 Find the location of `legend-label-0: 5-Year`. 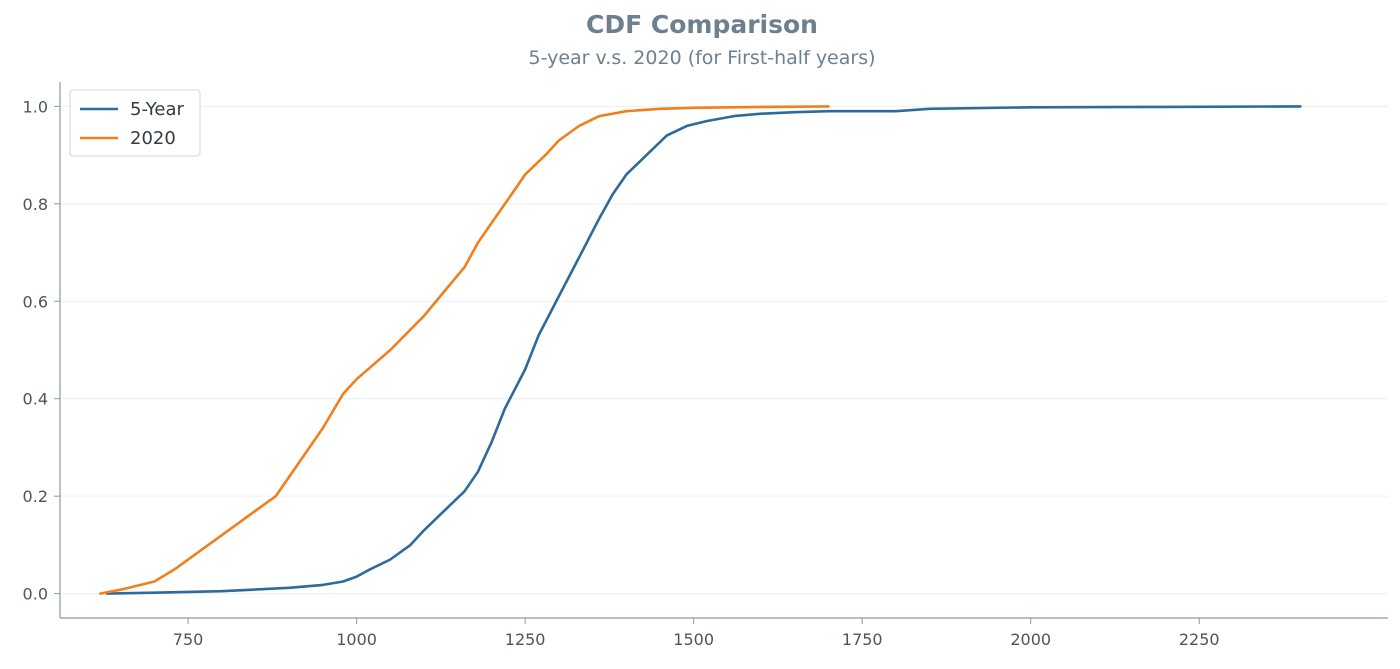

legend-label-0: 5-Year is located at coordinates (157, 109).